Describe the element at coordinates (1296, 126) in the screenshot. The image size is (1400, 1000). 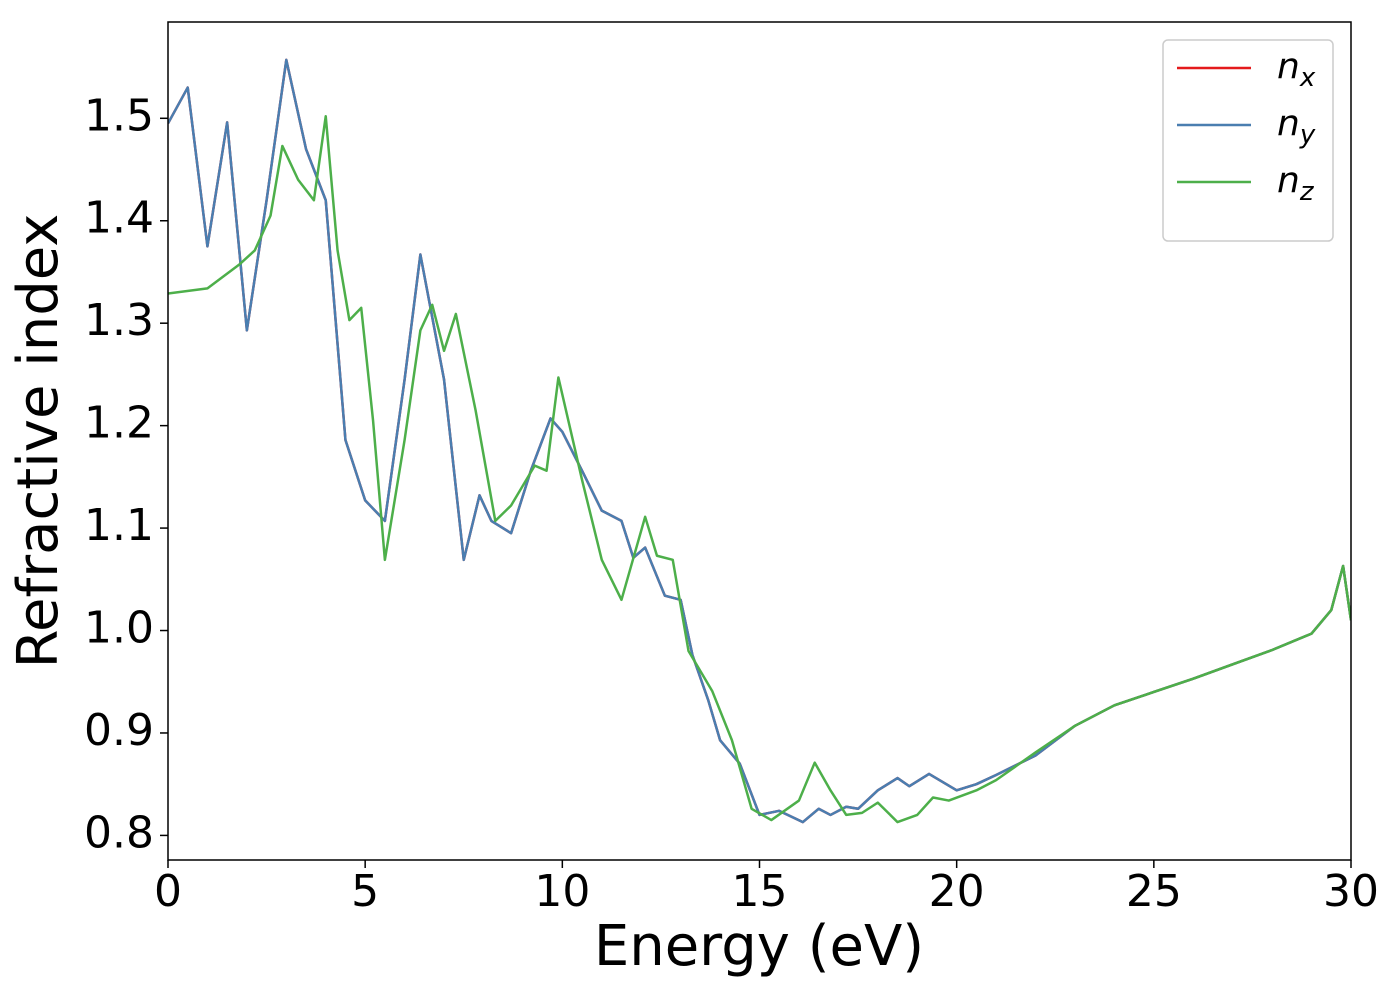
I see `legend-label: ny` at that location.